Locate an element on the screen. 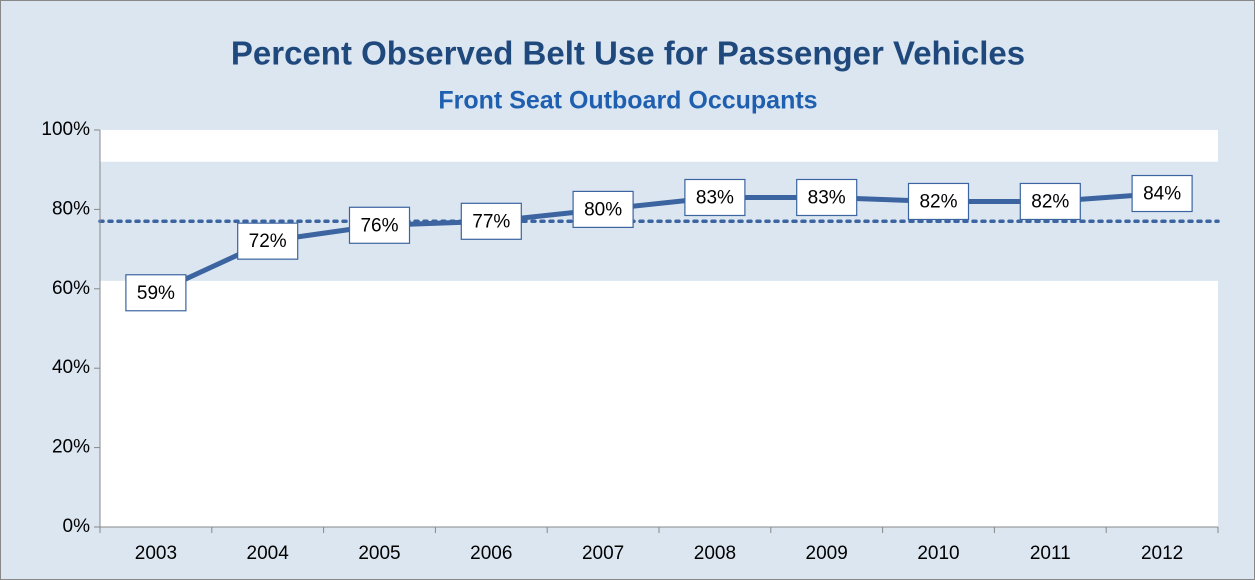  x-tick-label: 2008 is located at coordinates (715, 553).